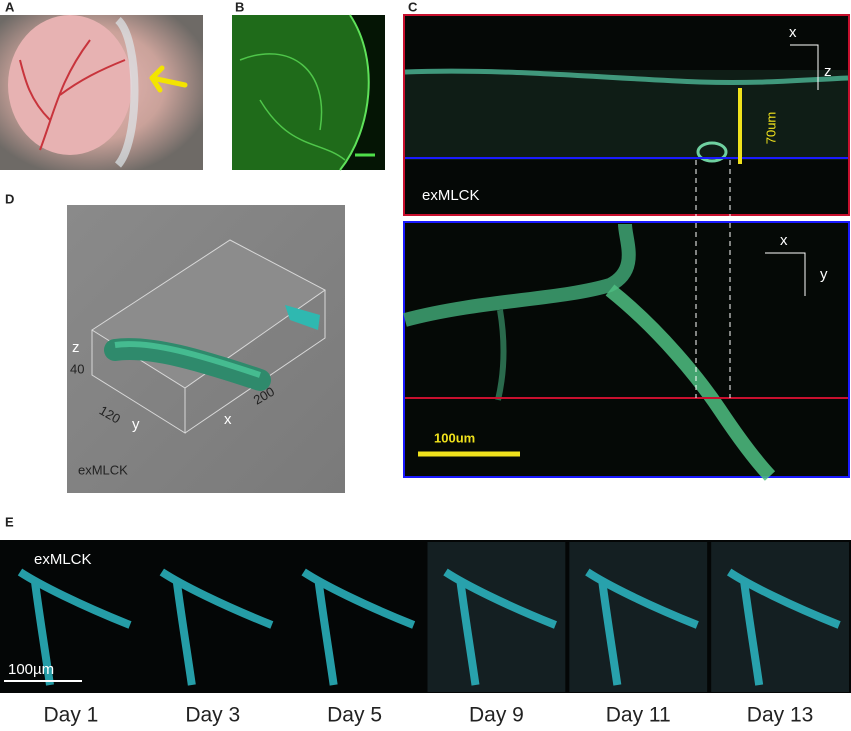  Describe the element at coordinates (496, 715) in the screenshot. I see `day-label: Day 9` at that location.